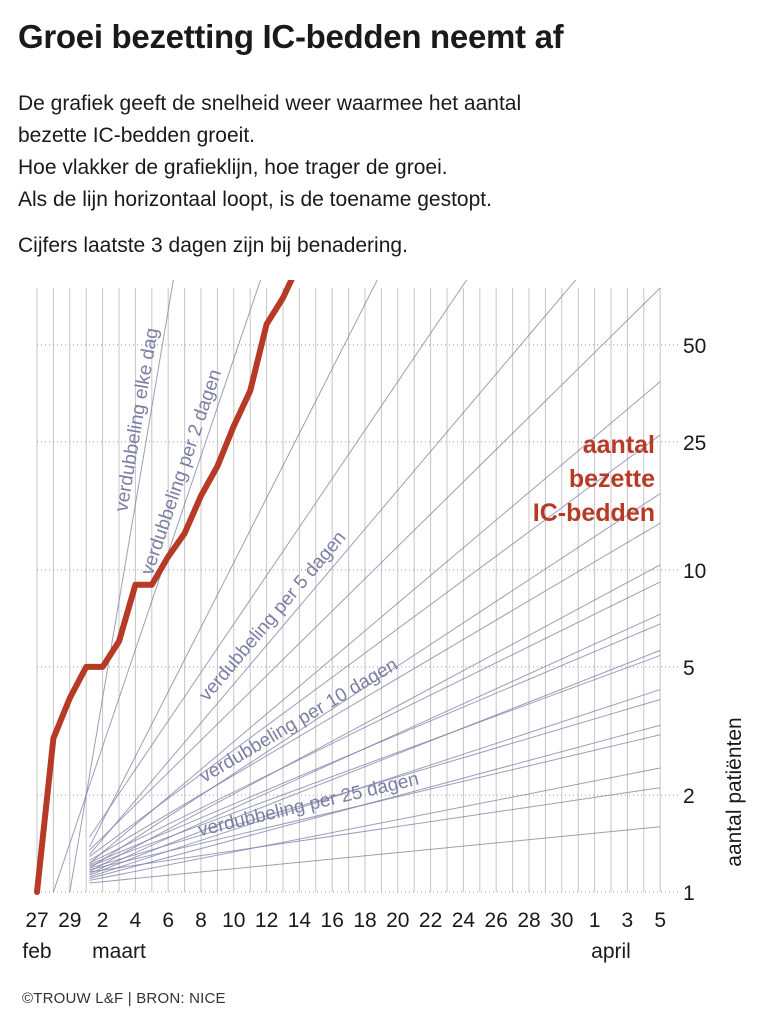 This screenshot has height=1019, width=763. Describe the element at coordinates (561, 920) in the screenshot. I see `x-tick-label: 30` at that location.